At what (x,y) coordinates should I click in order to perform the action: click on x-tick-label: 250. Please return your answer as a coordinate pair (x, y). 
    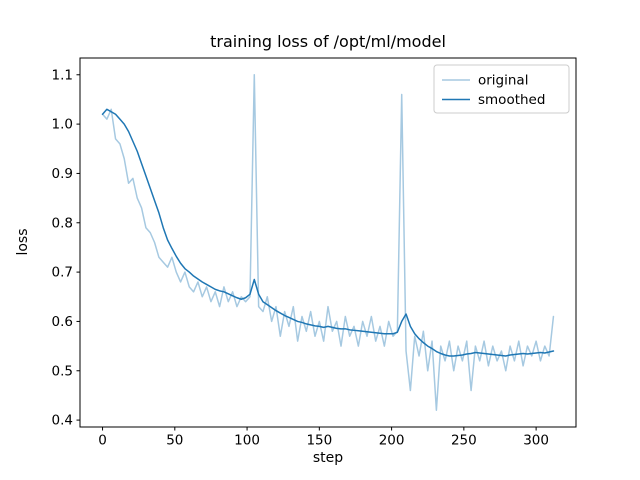
    Looking at the image, I should click on (464, 441).